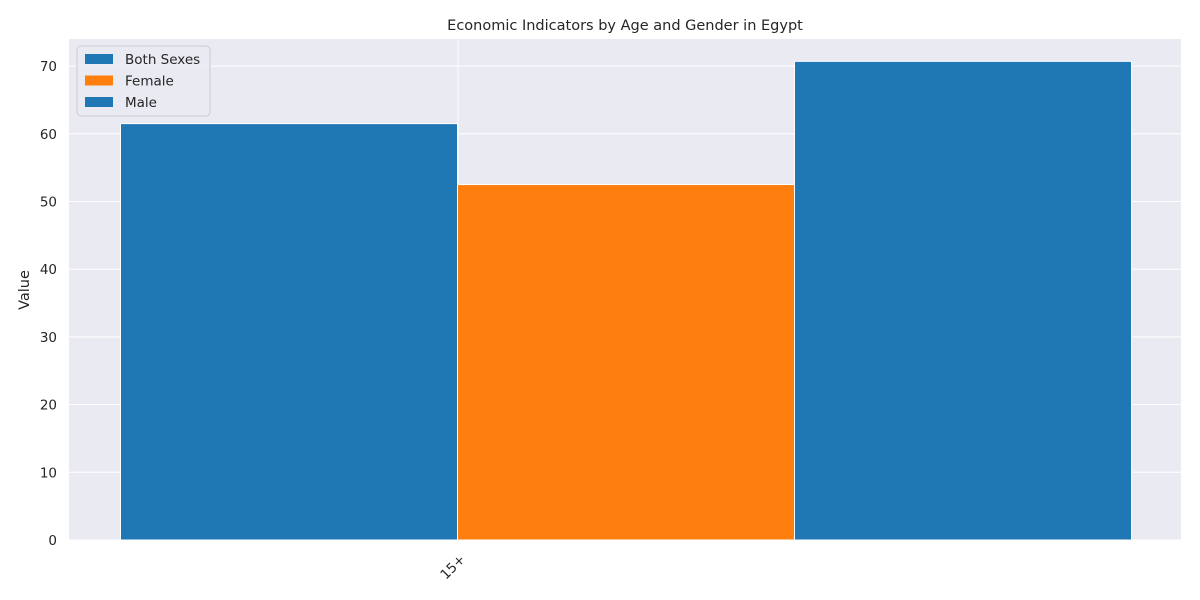 Image resolution: width=1200 pixels, height=600 pixels. What do you see at coordinates (141, 103) in the screenshot?
I see `legend-label: Male` at bounding box center [141, 103].